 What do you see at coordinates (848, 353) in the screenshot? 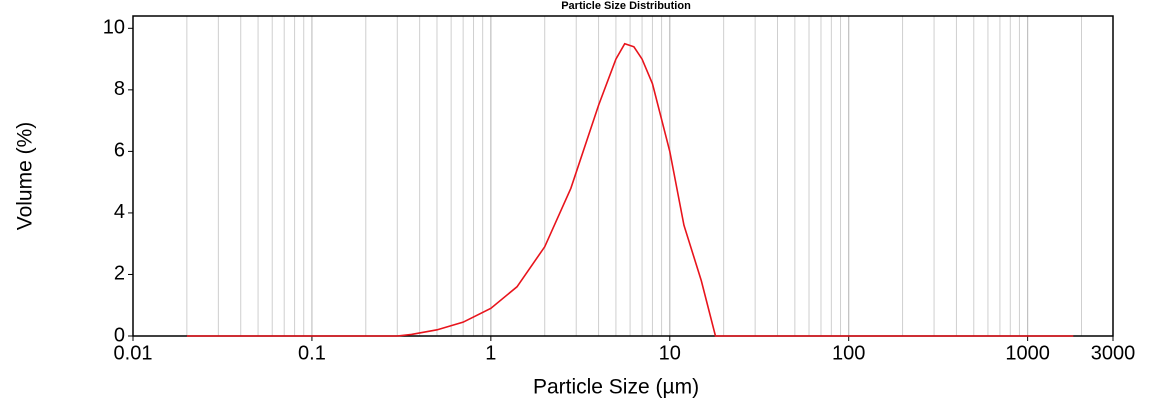
I see `x-tick-label: 100` at bounding box center [848, 353].